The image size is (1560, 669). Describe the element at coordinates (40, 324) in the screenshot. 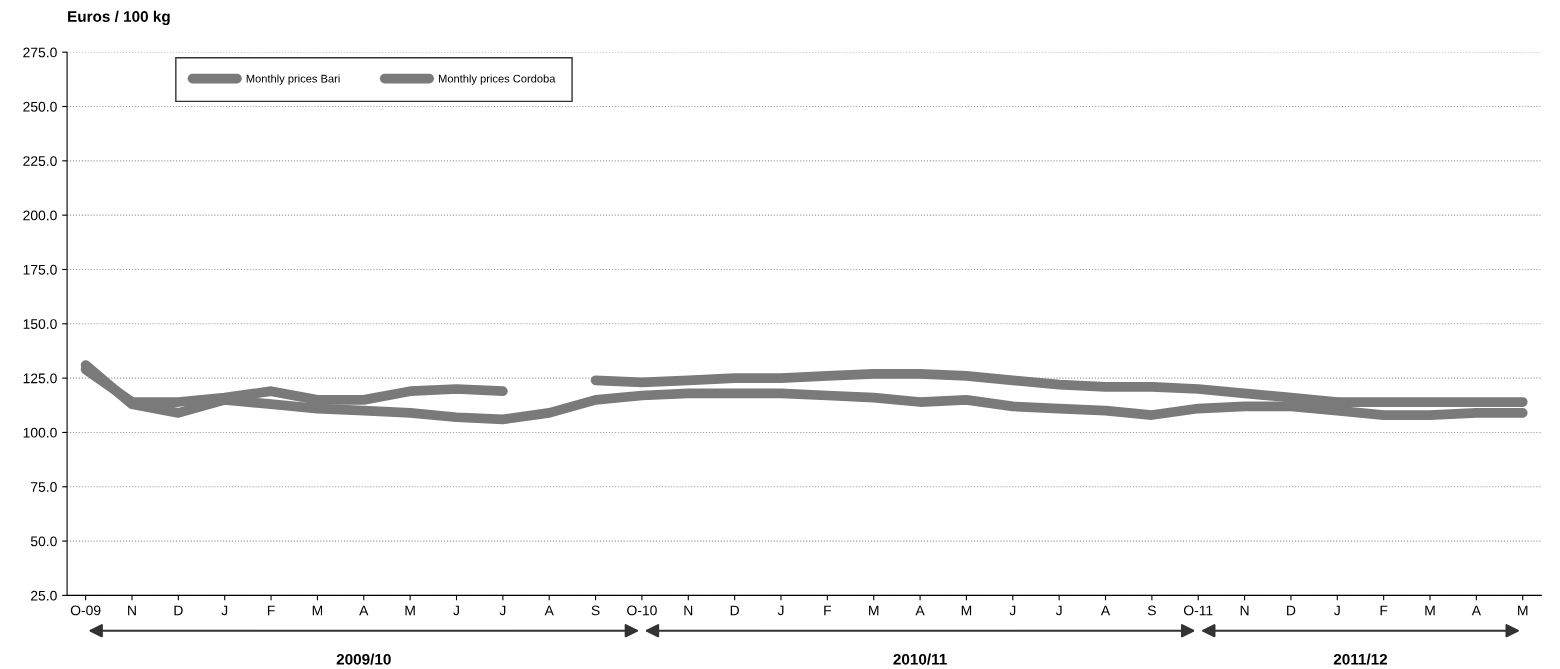

I see `y-tick-label: 150.0` at that location.